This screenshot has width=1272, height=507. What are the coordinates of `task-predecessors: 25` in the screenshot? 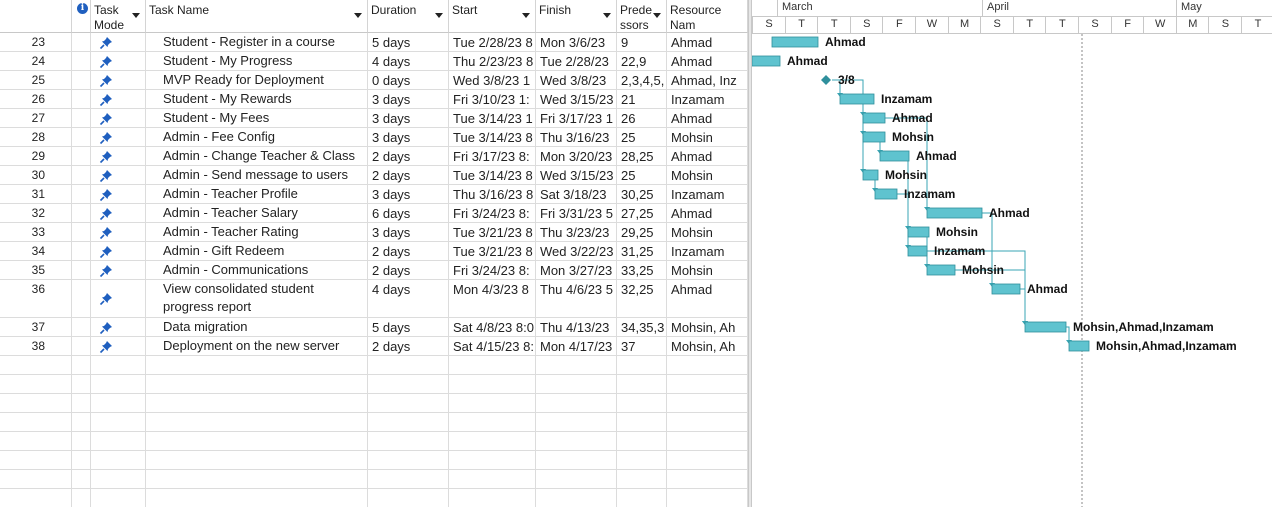 It's located at (642, 175).